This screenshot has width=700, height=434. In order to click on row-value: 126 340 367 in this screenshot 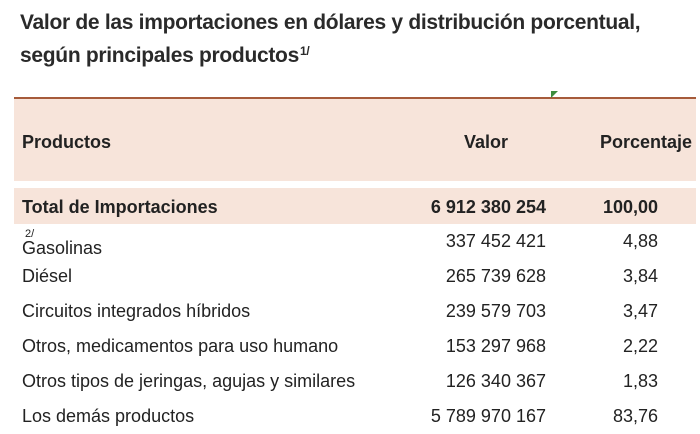, I will do `click(495, 381)`.